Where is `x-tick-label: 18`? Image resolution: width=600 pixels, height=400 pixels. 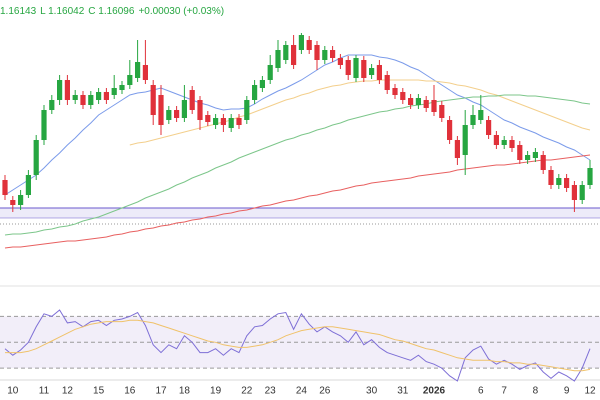
x-tick-label: 18 is located at coordinates (185, 391).